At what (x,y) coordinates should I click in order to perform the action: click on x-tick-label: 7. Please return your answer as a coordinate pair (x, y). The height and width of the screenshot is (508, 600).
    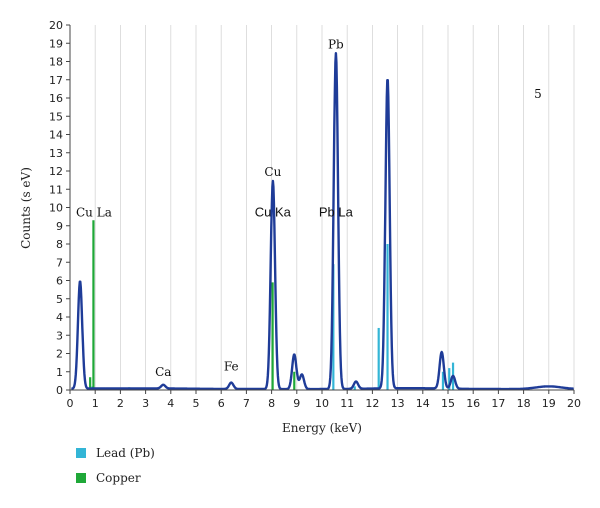
    Looking at the image, I should click on (246, 403).